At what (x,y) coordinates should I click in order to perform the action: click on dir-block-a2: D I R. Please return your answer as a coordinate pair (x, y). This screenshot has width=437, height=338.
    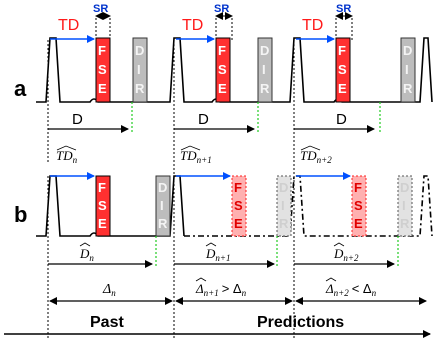
    Looking at the image, I should click on (265, 70).